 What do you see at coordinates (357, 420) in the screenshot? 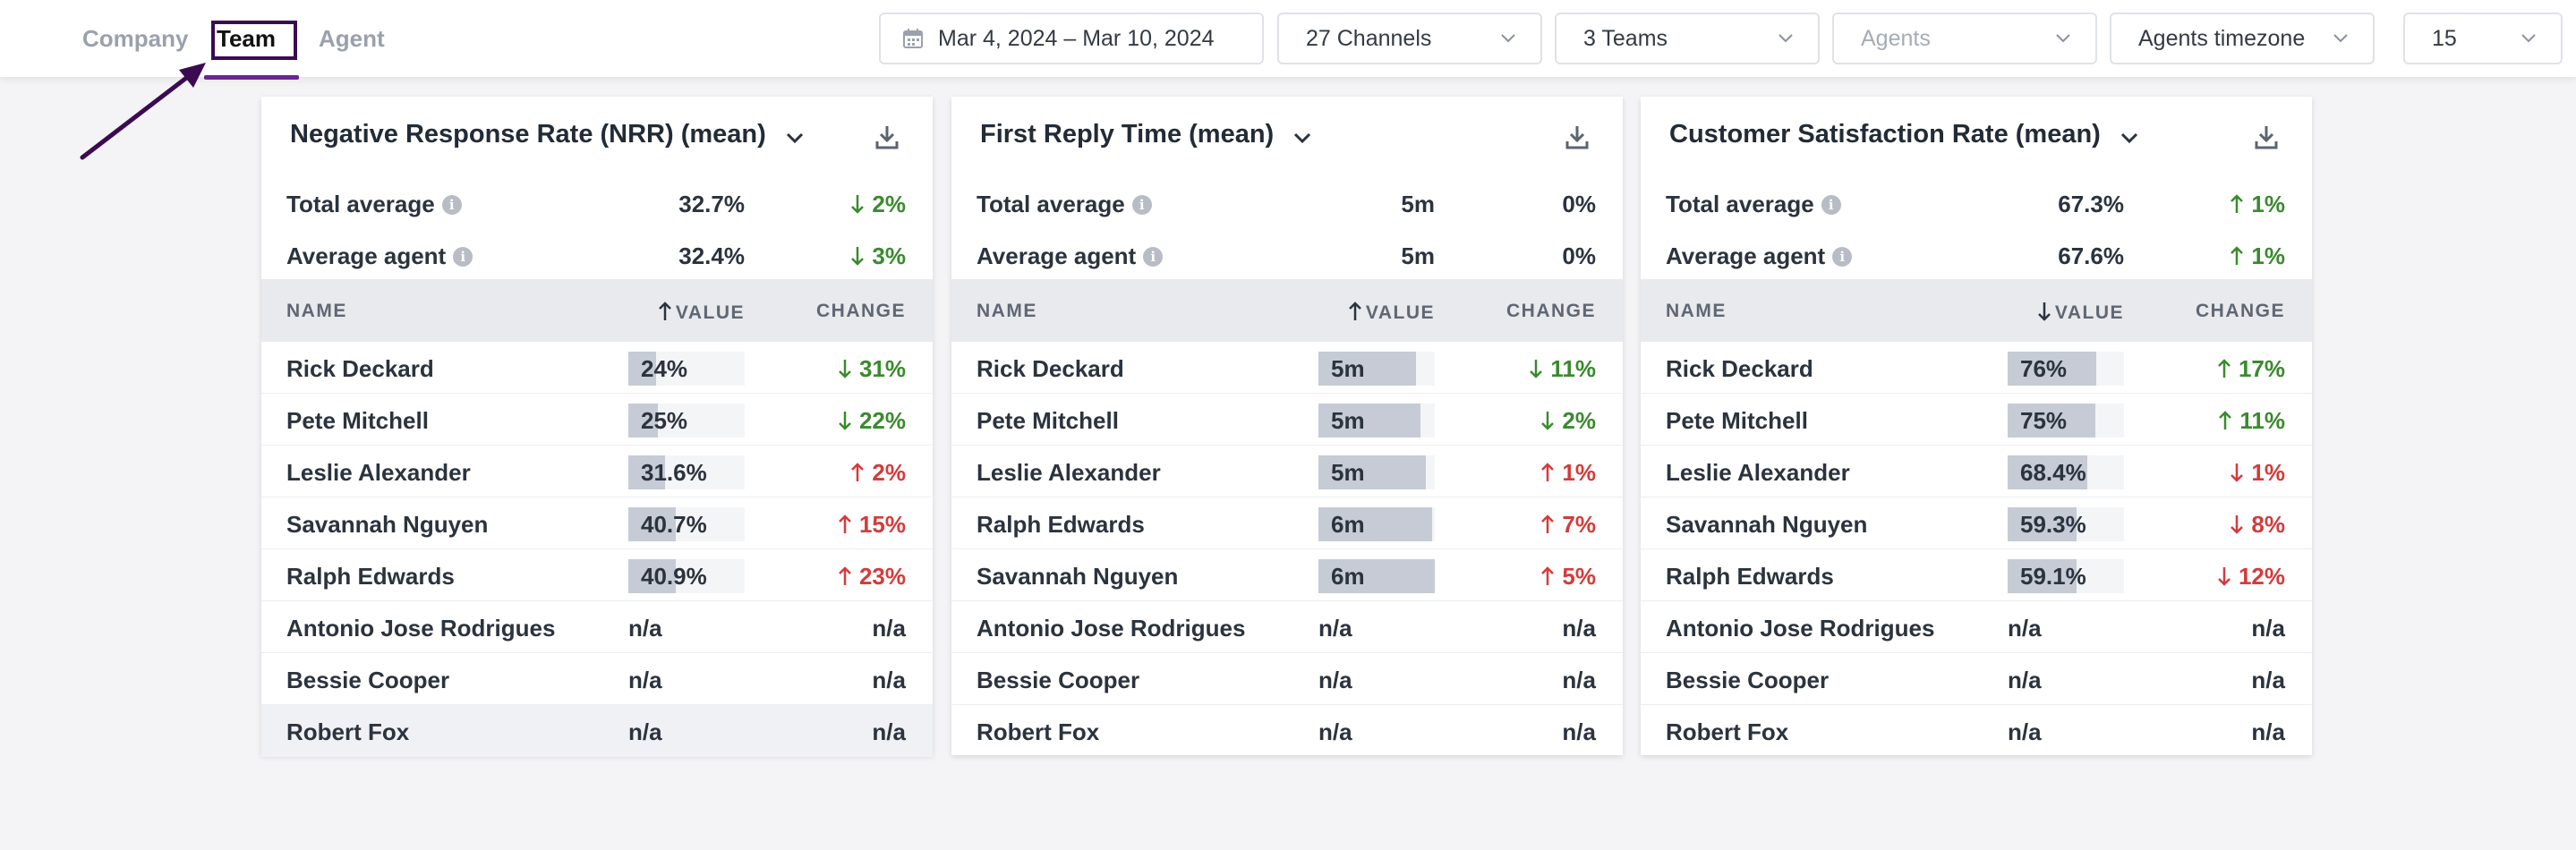
I see `agent-name: Pete Mitchell` at bounding box center [357, 420].